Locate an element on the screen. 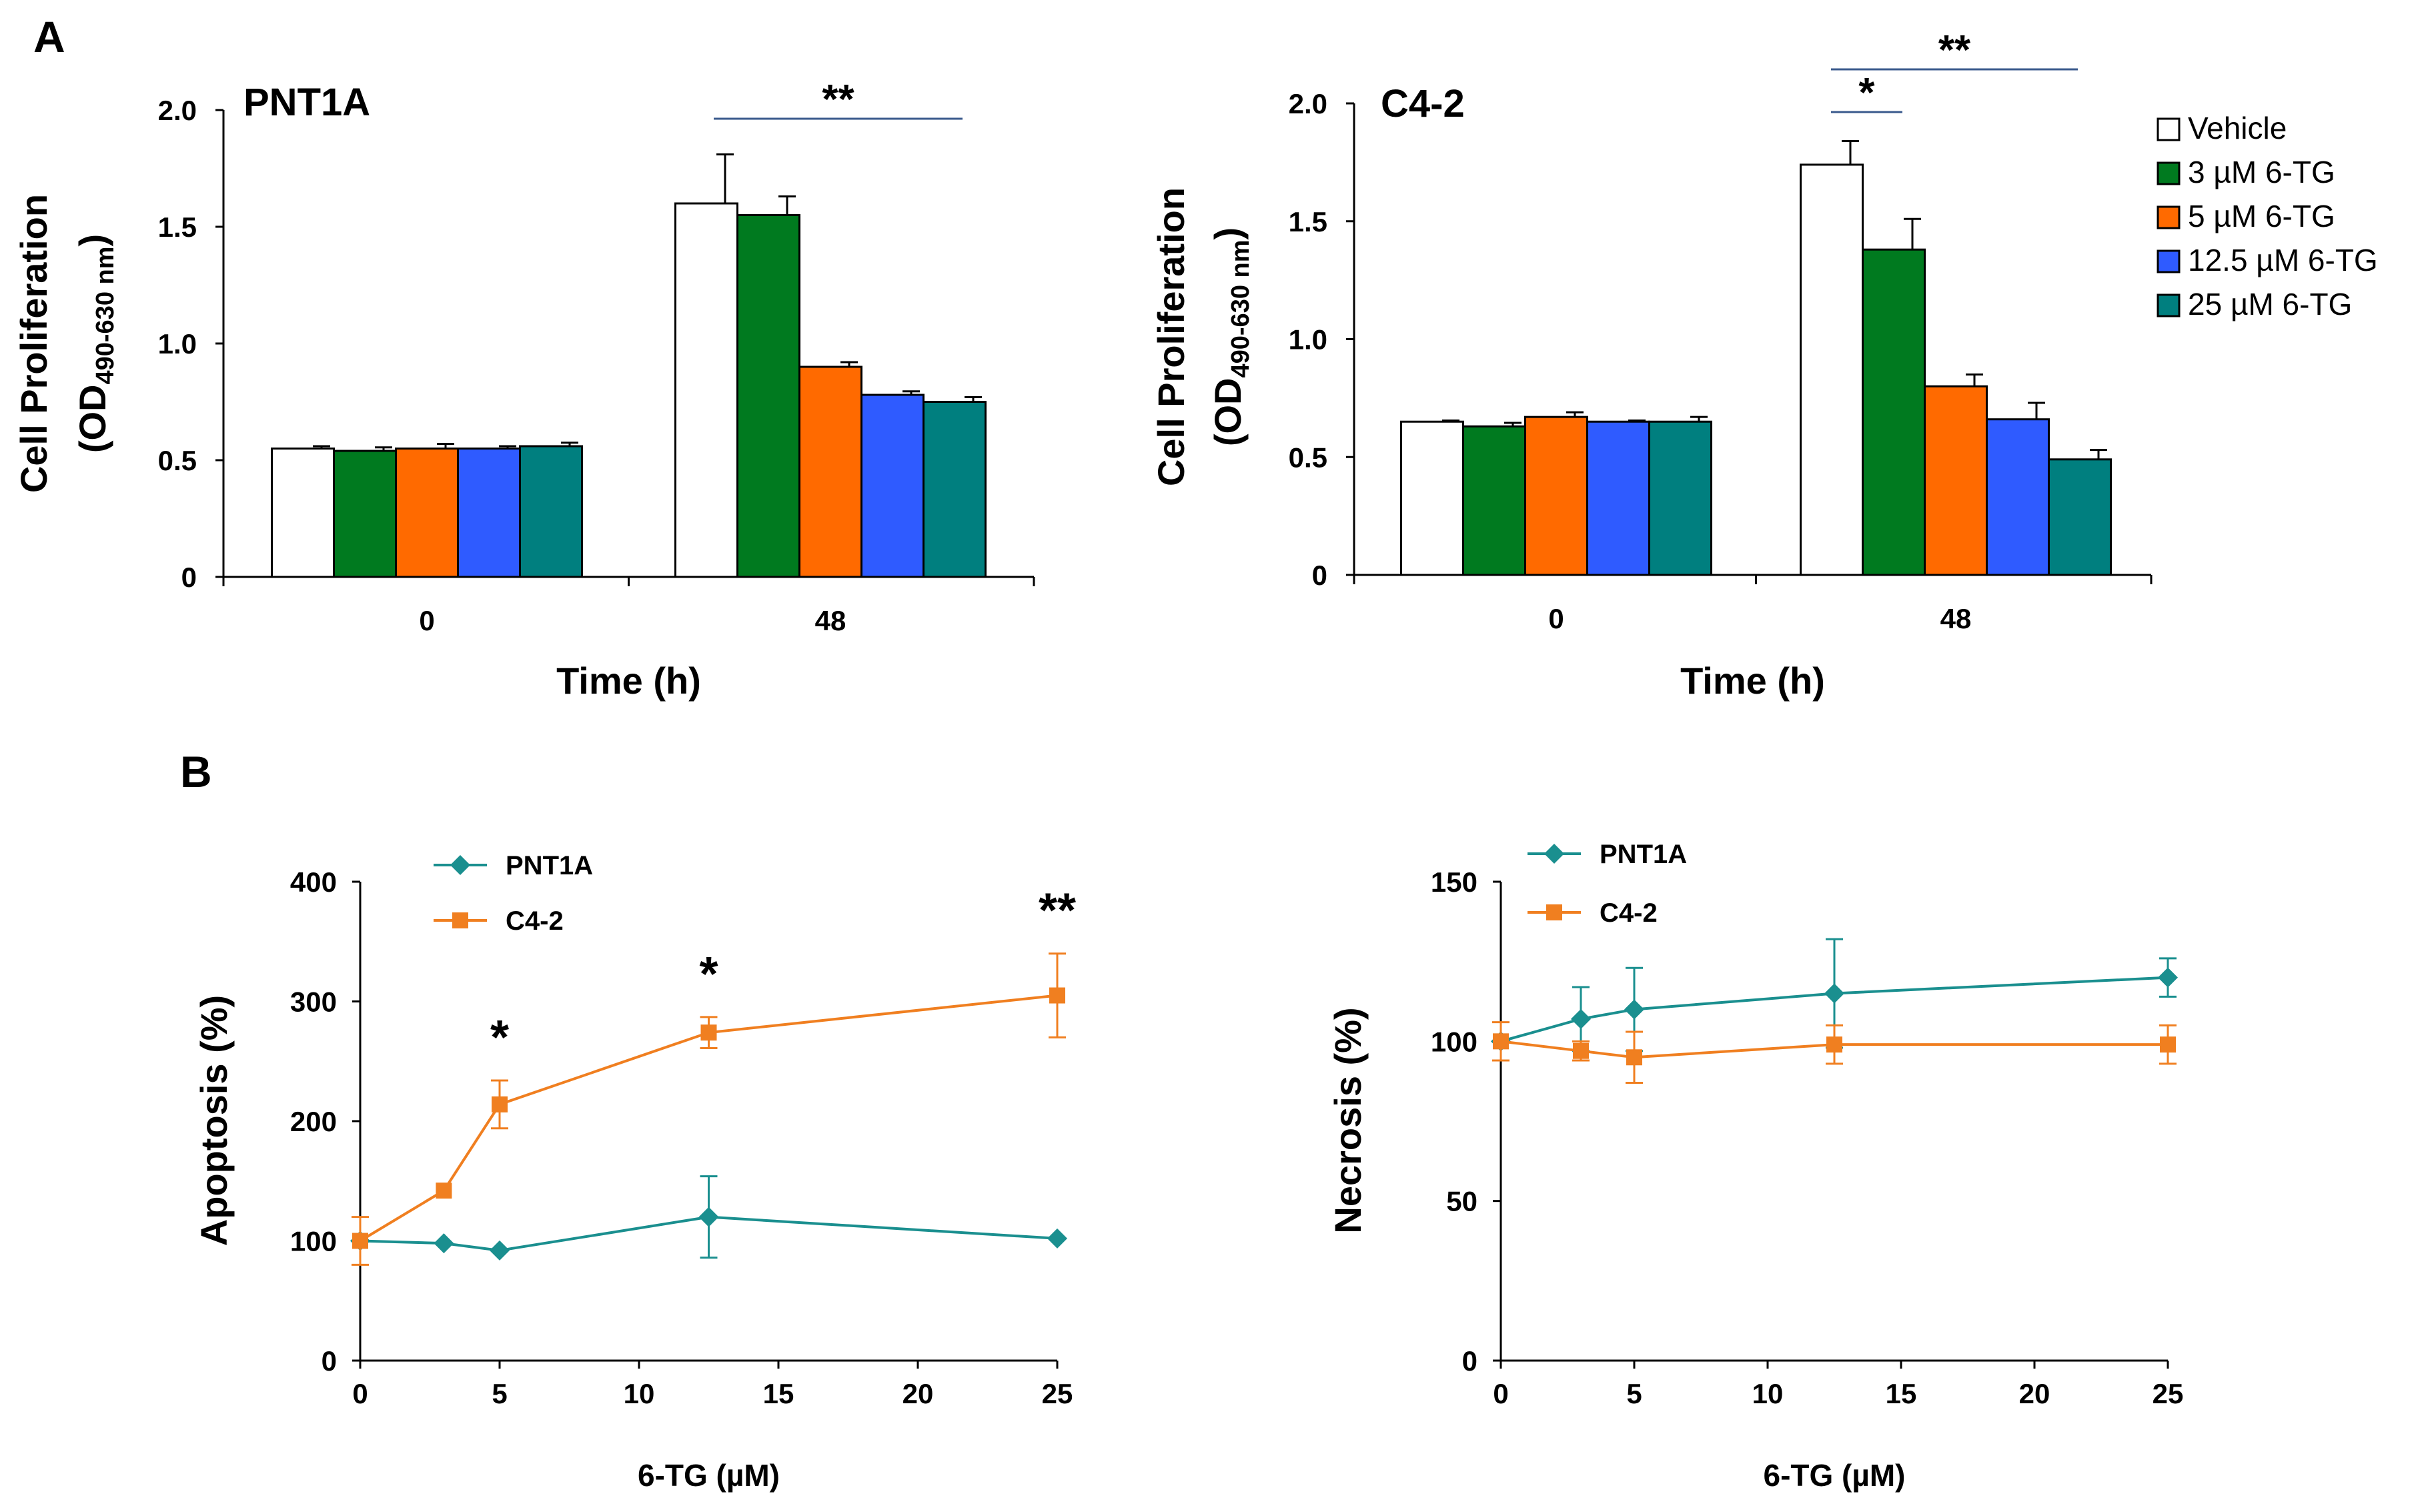  legend-swatch-3-m-6-tg is located at coordinates (2169, 173).